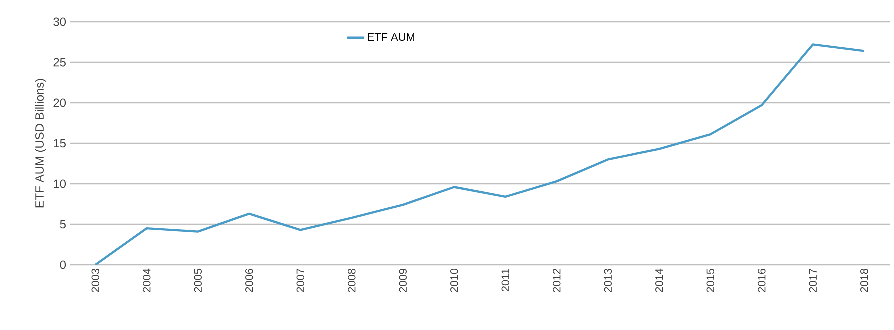 Image resolution: width=894 pixels, height=330 pixels. I want to click on x-tick-label: 2004, so click(147, 280).